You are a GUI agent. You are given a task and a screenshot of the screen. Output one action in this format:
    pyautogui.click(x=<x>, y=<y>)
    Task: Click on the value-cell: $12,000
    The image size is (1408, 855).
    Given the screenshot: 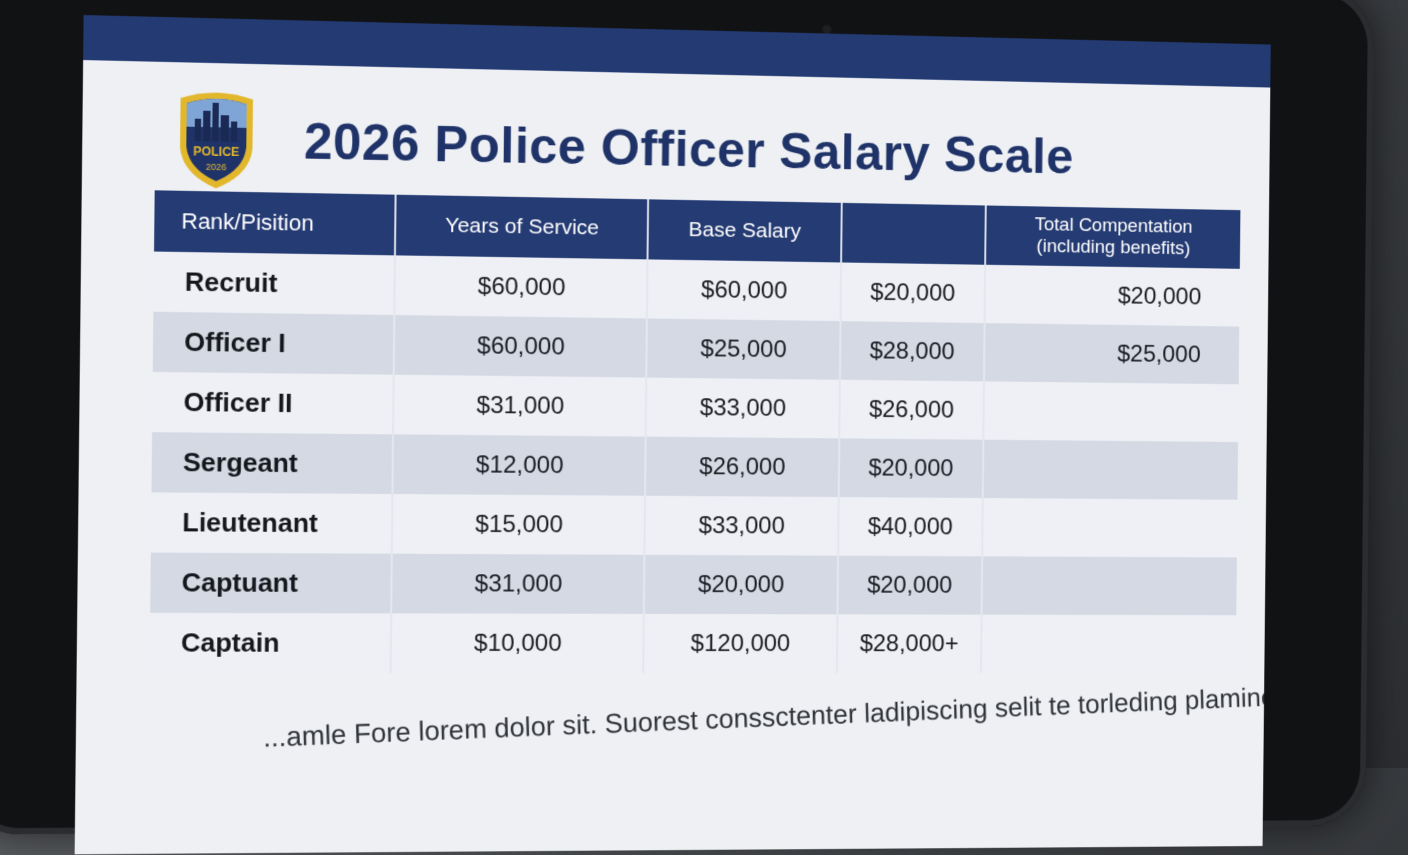 What is the action you would take?
    pyautogui.click(x=519, y=464)
    